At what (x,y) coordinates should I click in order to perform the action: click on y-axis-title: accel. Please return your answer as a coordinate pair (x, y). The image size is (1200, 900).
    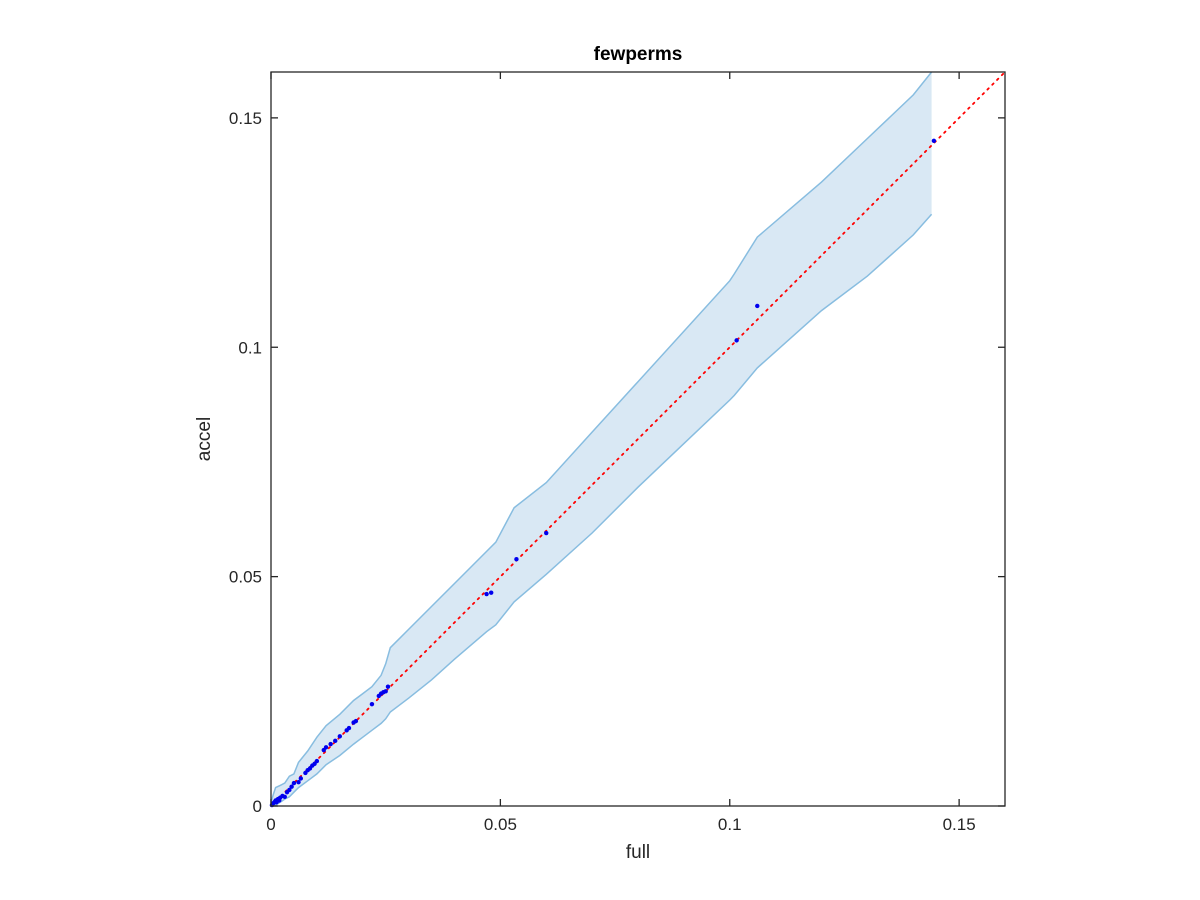
    Looking at the image, I should click on (204, 439).